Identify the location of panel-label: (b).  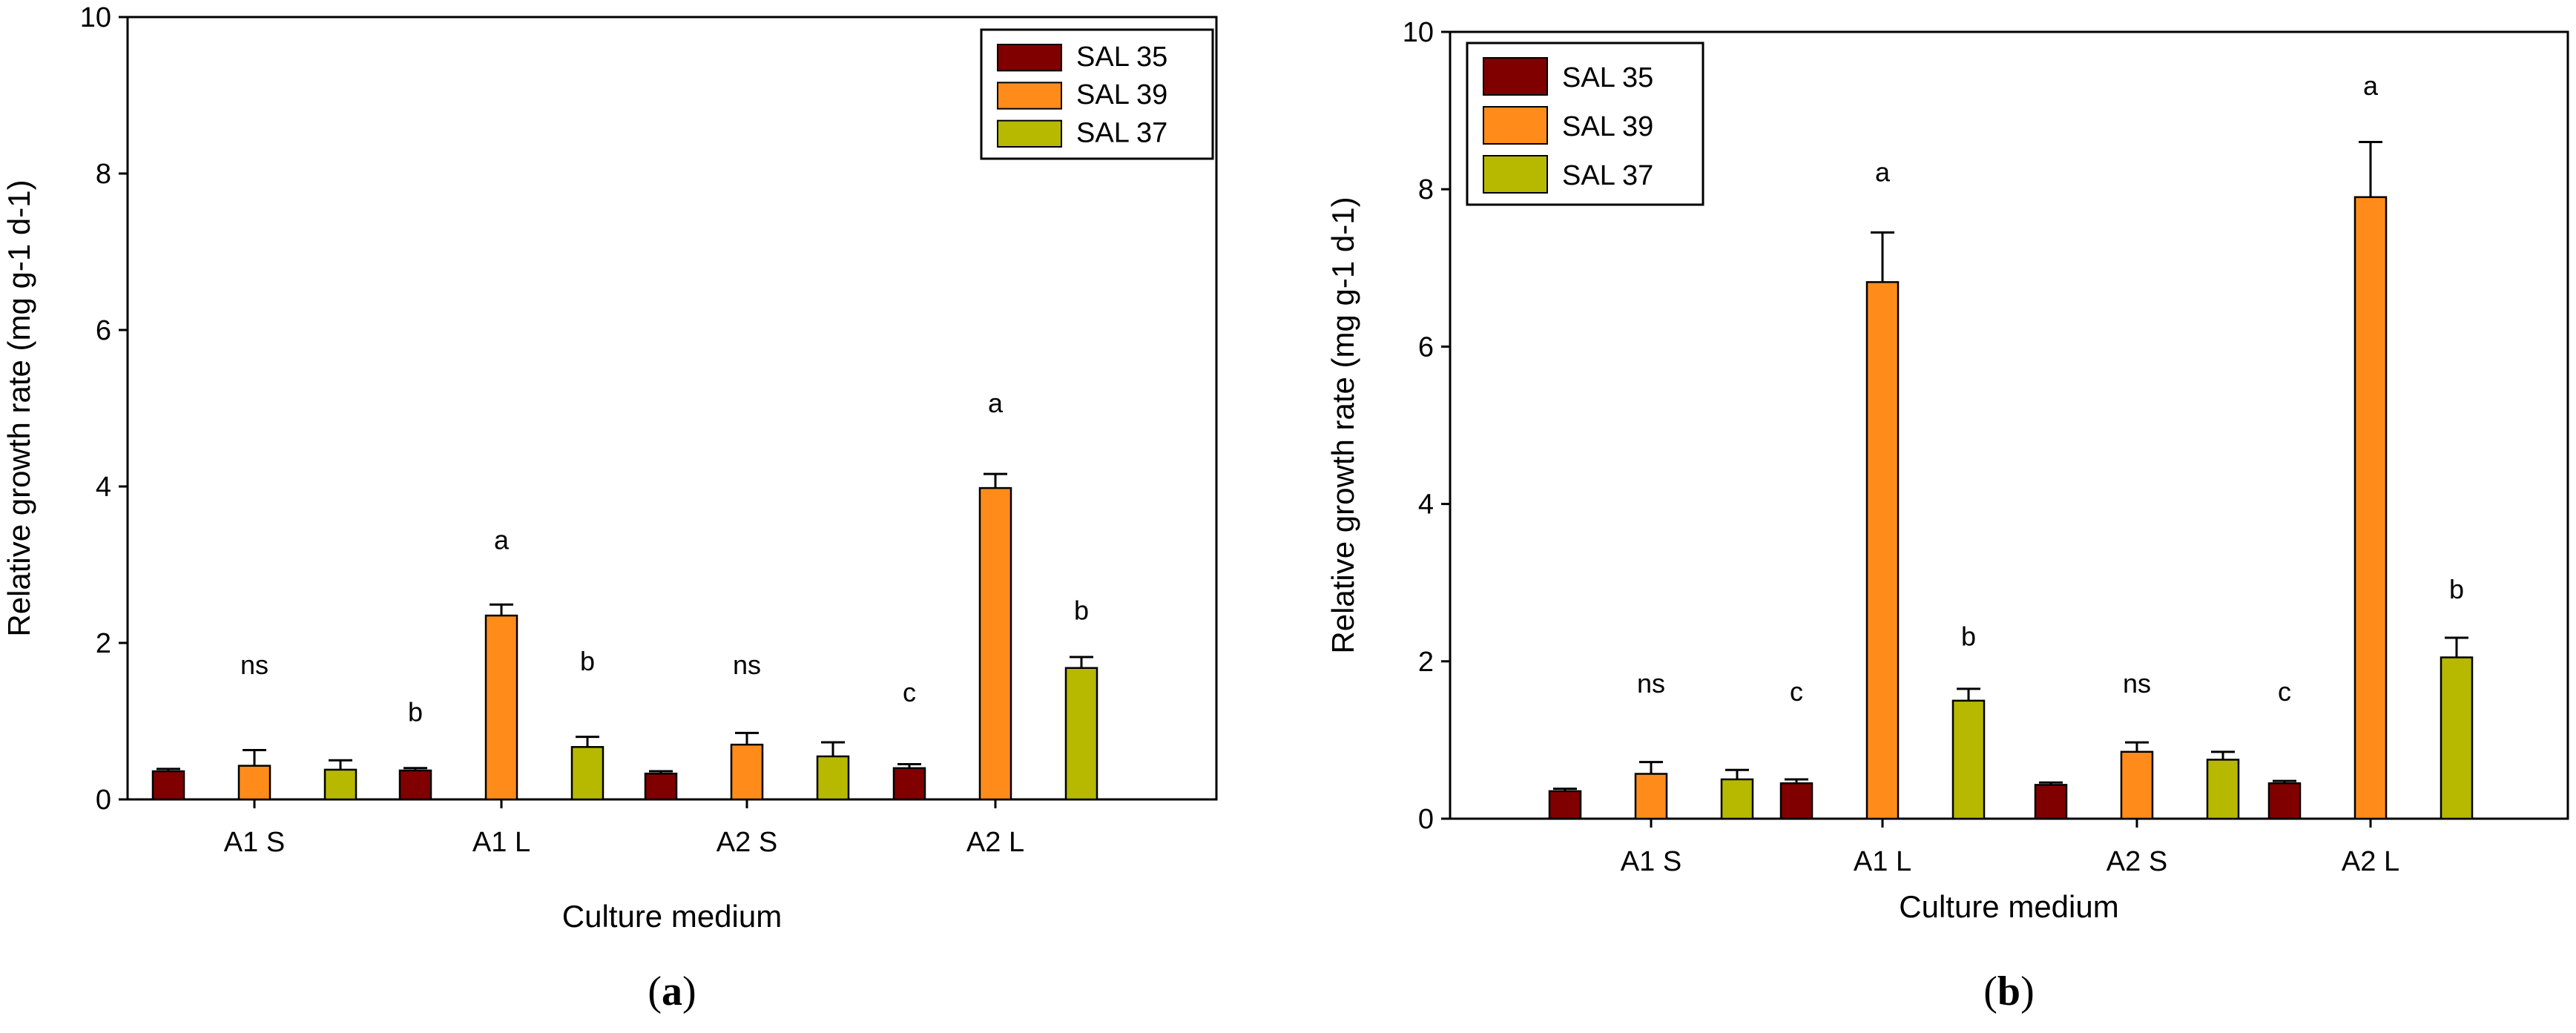
(2009, 991).